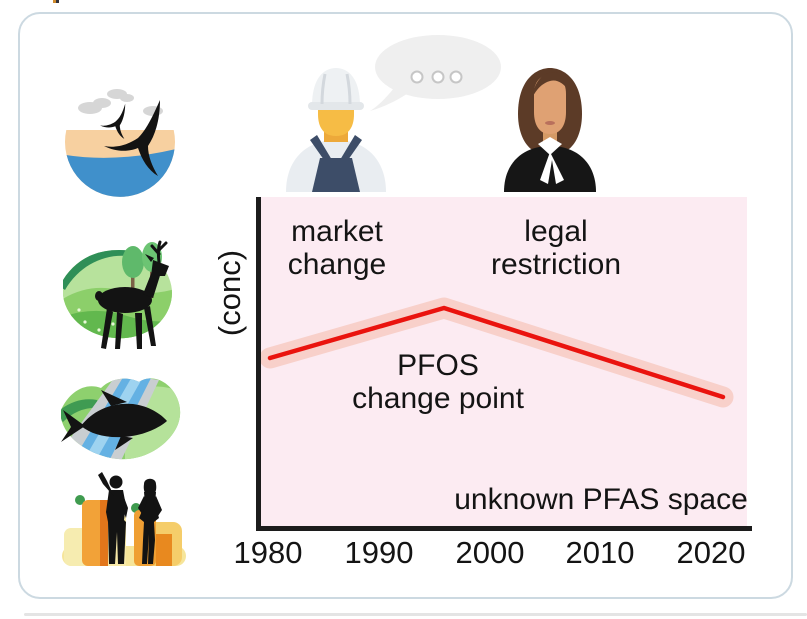  I want to click on annotation-pfos-change-point: PFOS change point, so click(438, 382).